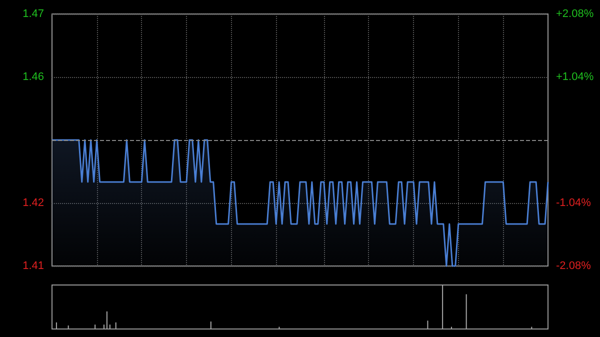 This screenshot has width=600, height=337. Describe the element at coordinates (33, 266) in the screenshot. I see `y-tick-label: 1.41` at that location.